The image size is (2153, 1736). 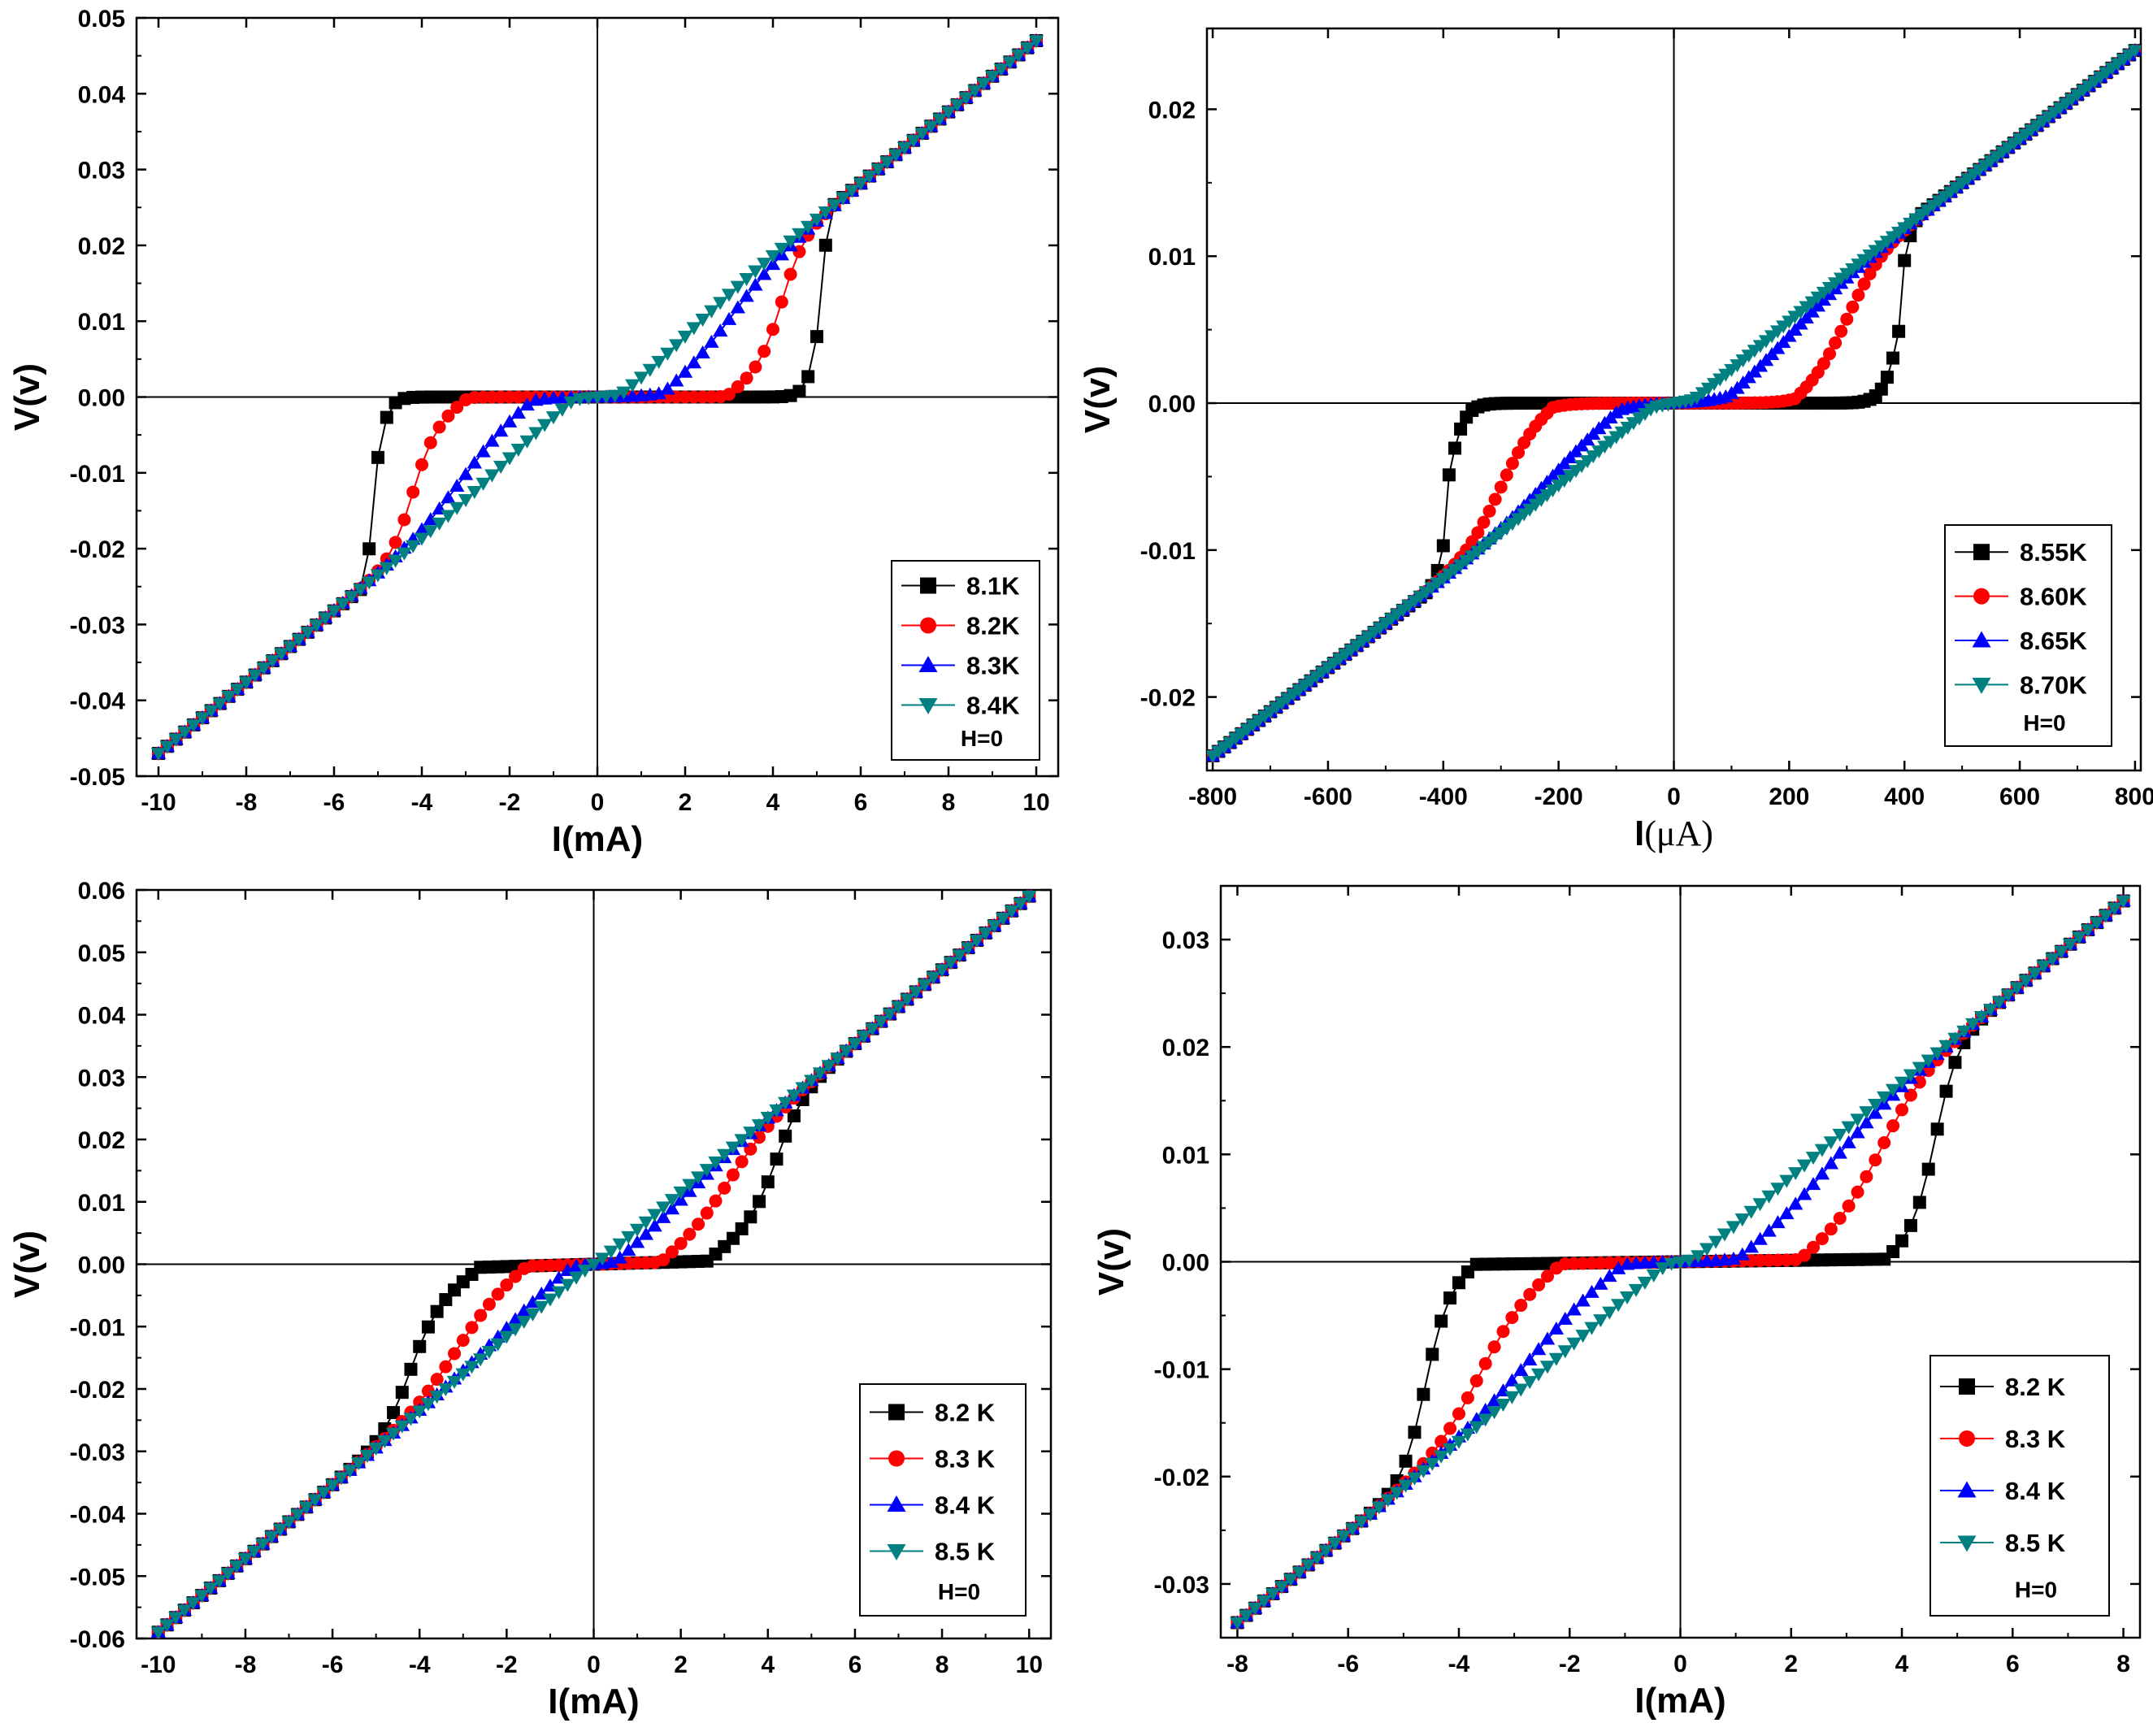 I want to click on y-tick-label: -0.03, so click(x=97, y=625).